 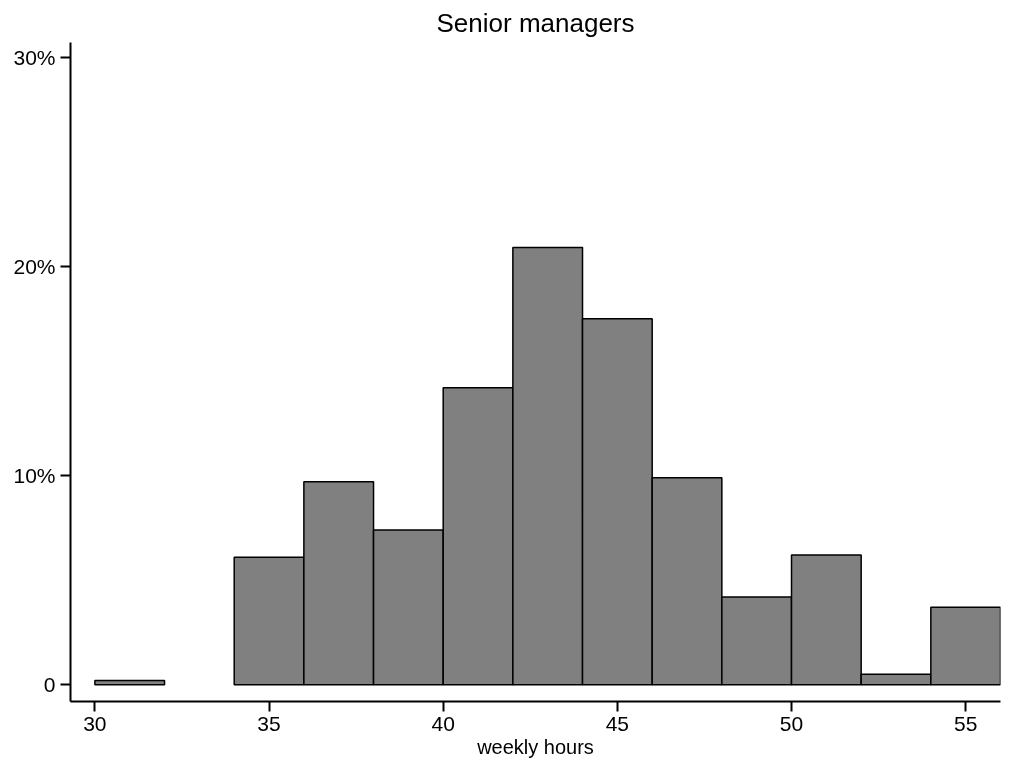 What do you see at coordinates (34, 266) in the screenshot?
I see `y-tick-label: 20%` at bounding box center [34, 266].